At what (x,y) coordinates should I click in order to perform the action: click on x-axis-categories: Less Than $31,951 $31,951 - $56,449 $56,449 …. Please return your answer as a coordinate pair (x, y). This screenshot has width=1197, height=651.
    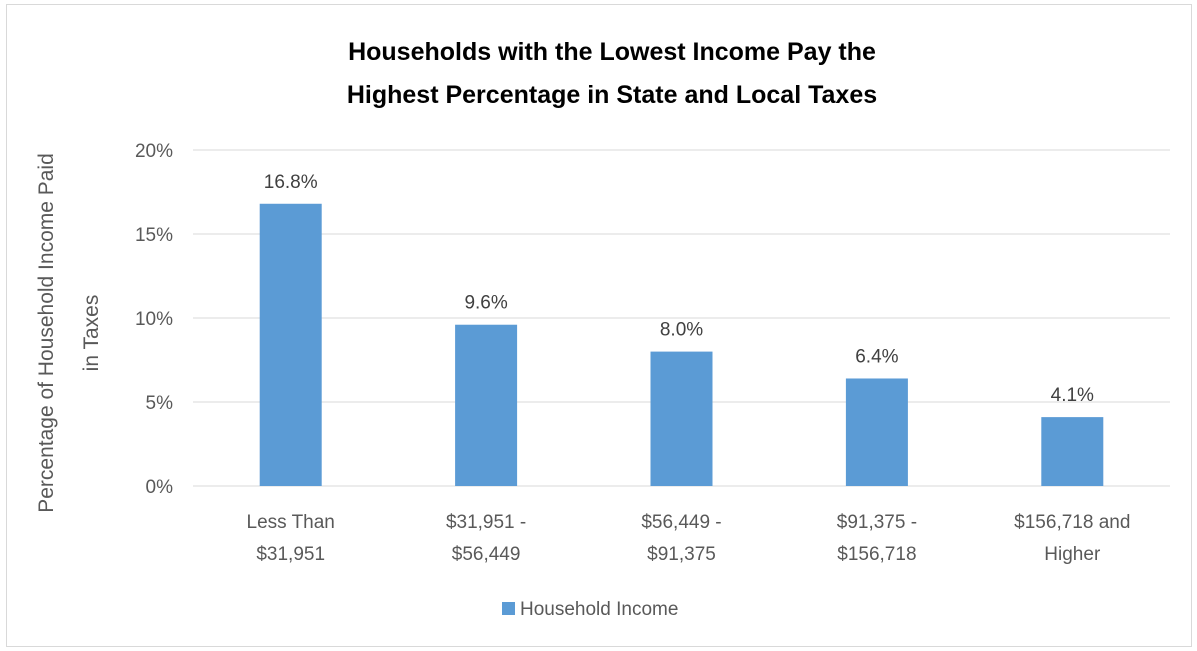
    Looking at the image, I should click on (689, 538).